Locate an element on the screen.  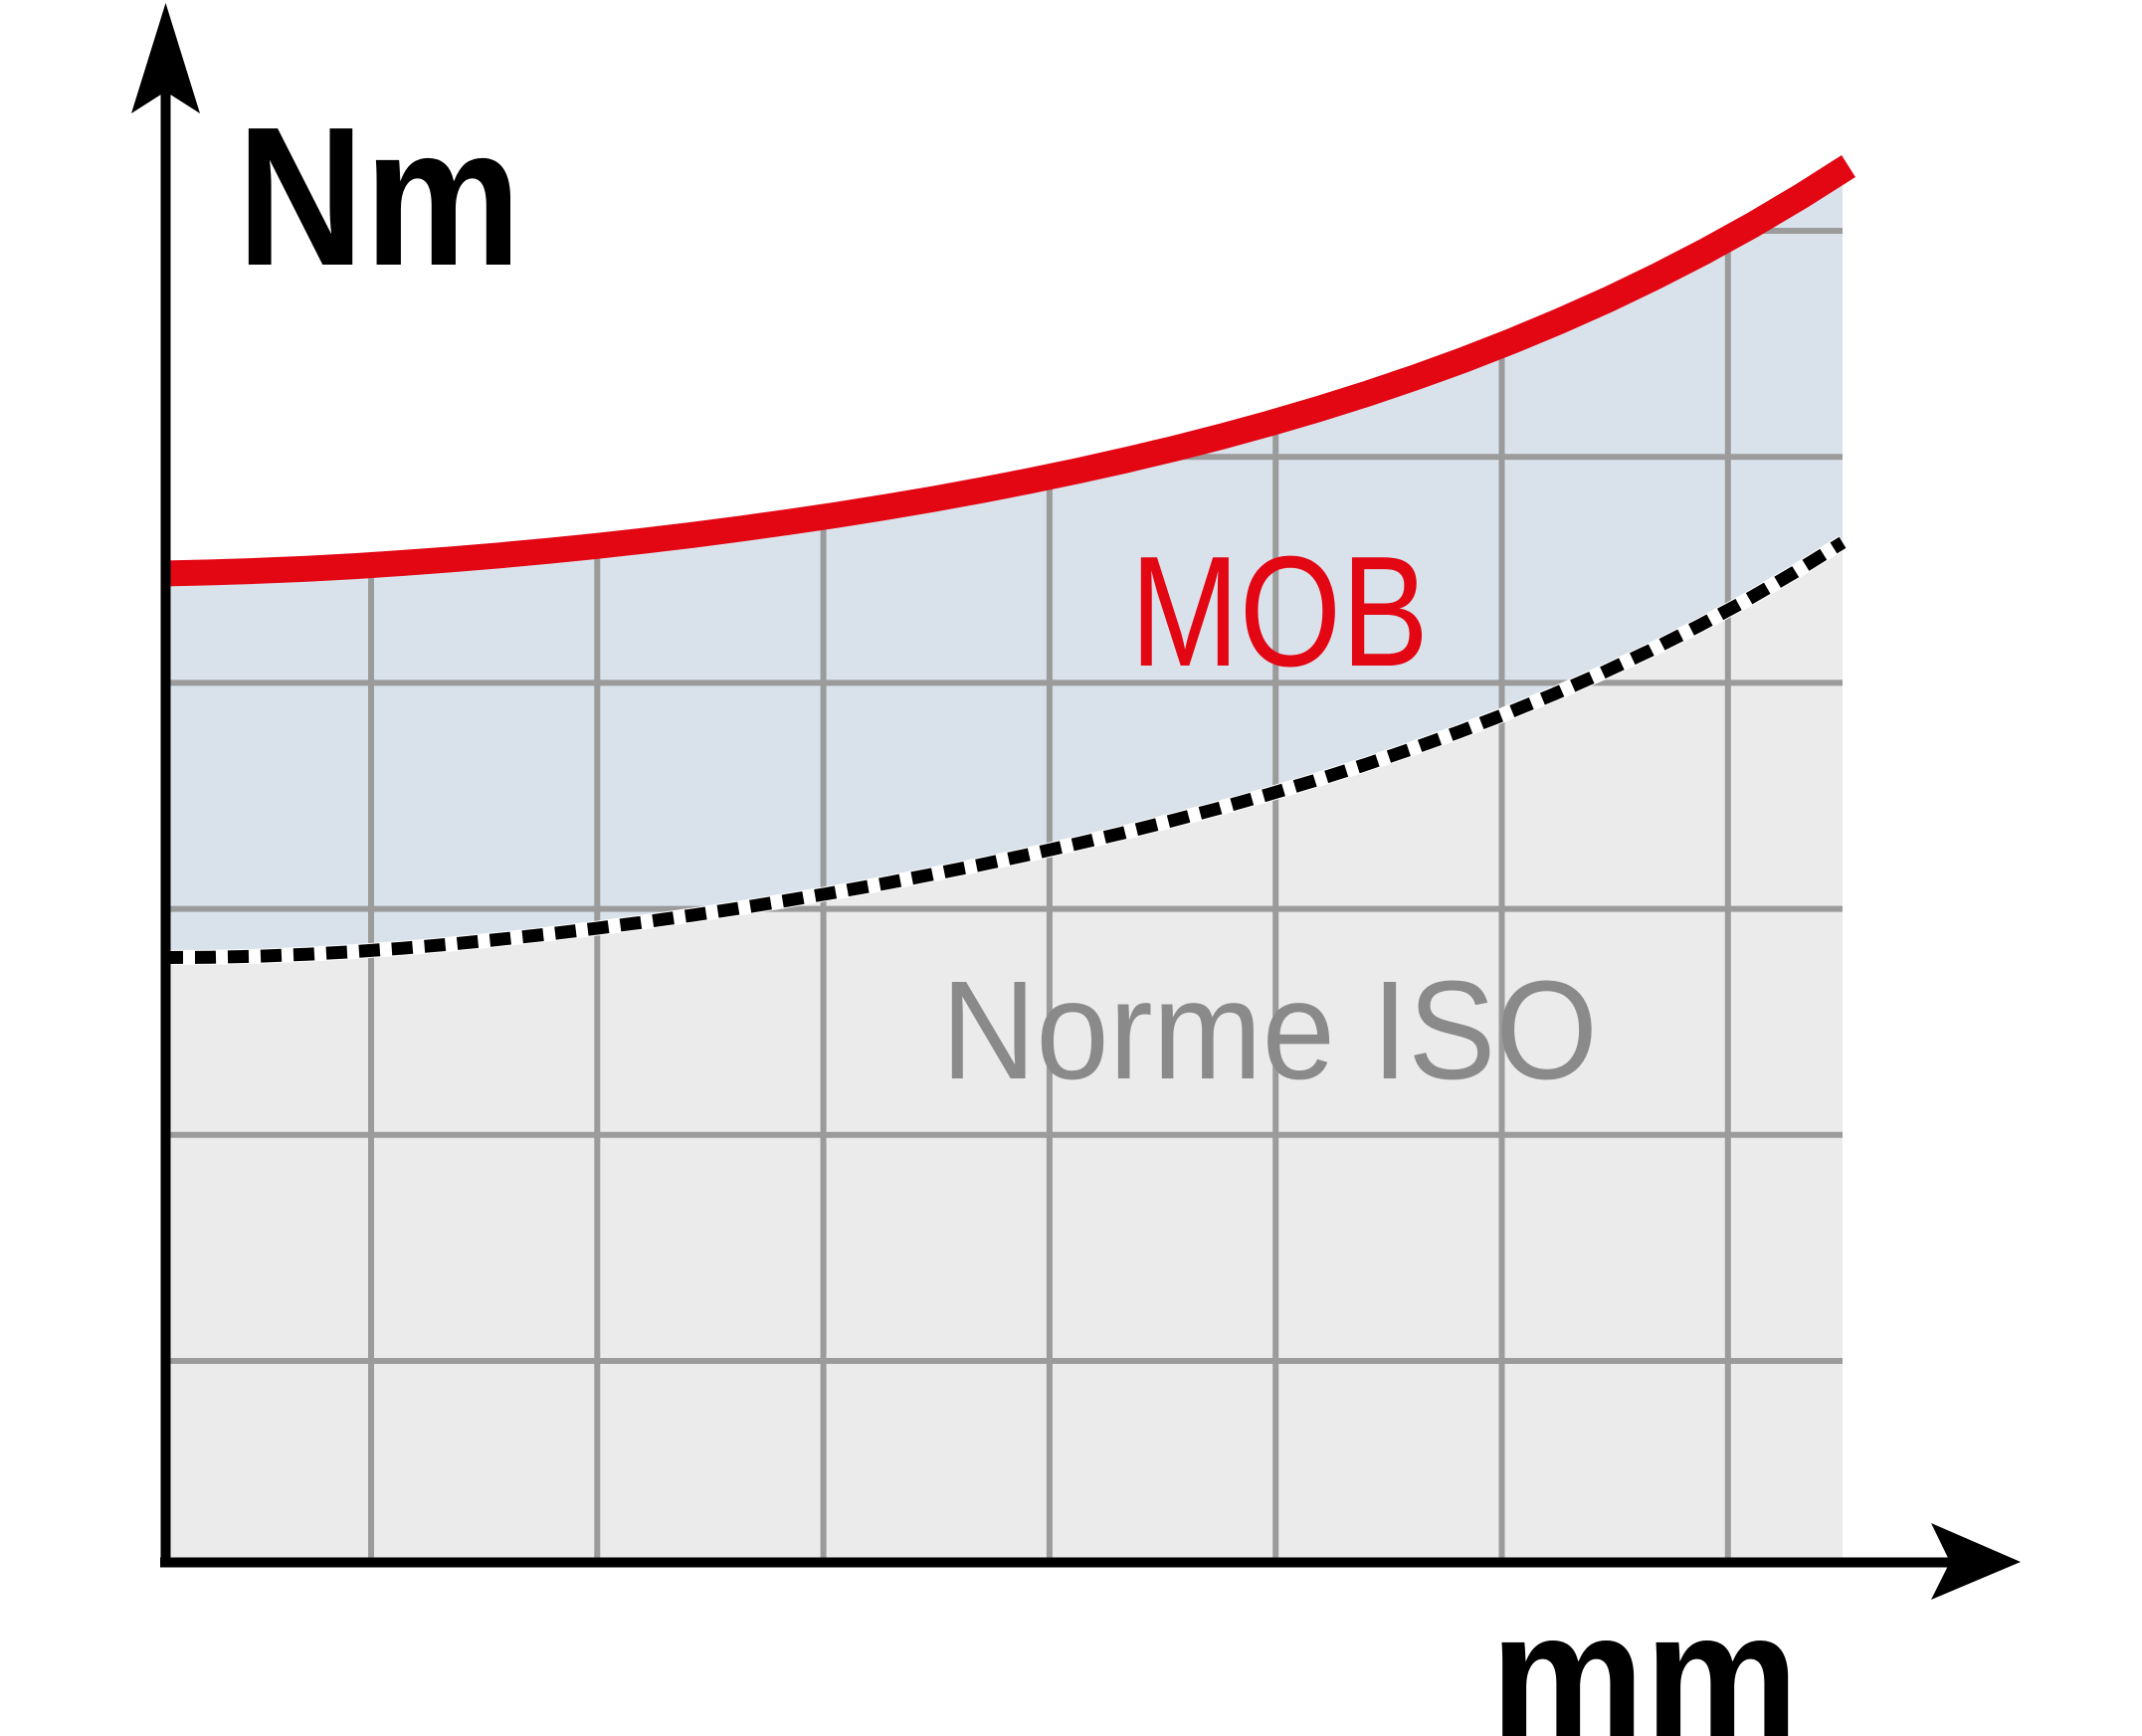
svg-text: Nm is located at coordinates (379, 197).